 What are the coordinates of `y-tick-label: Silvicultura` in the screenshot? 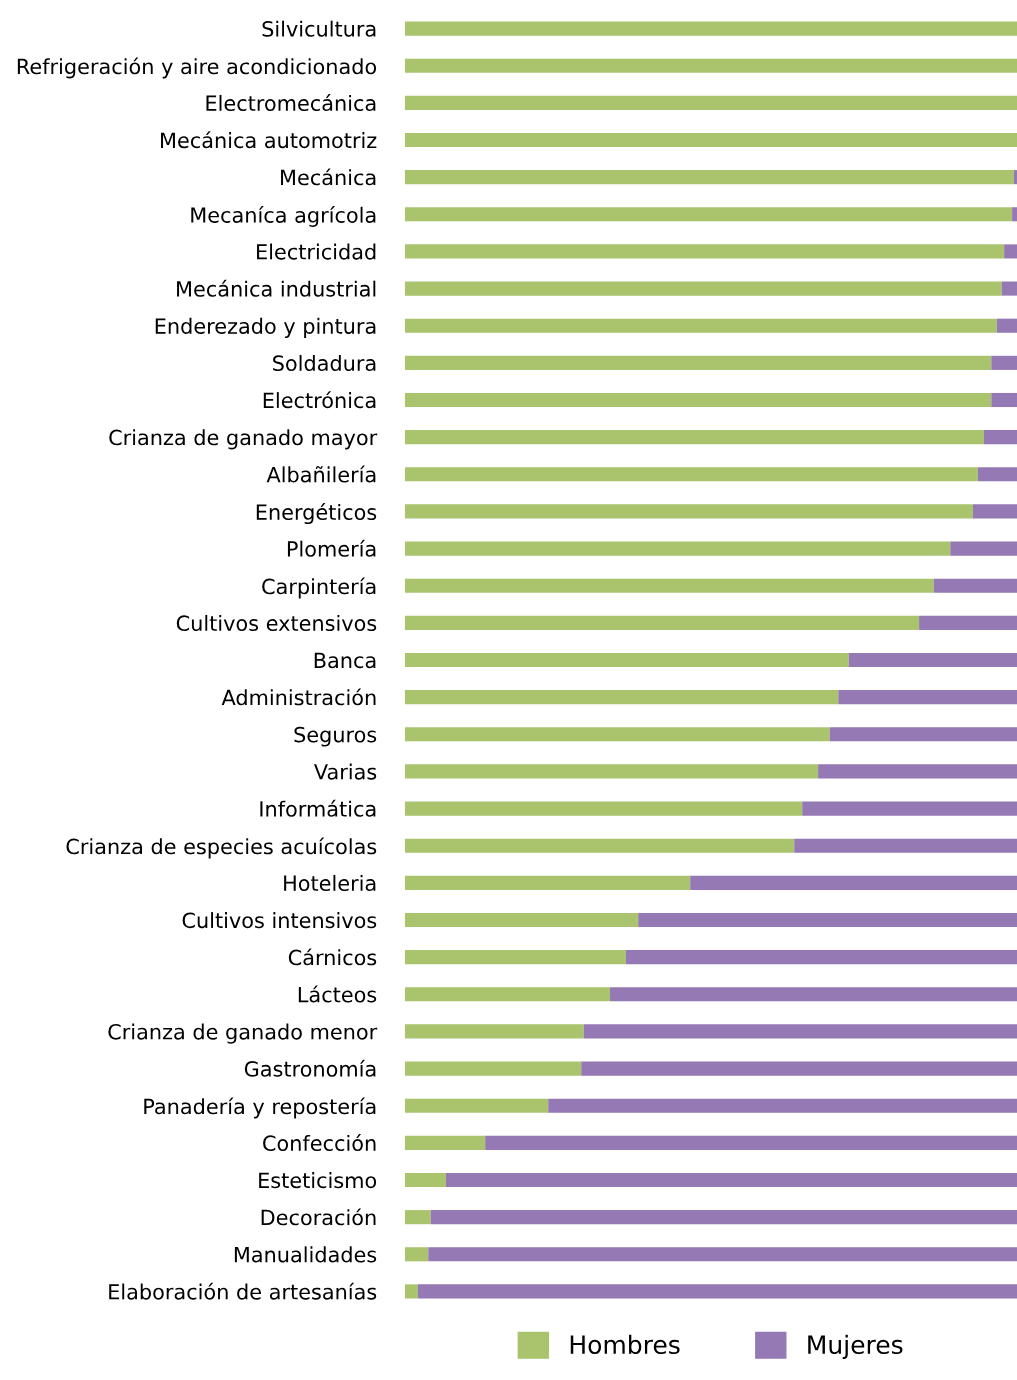 It's located at (319, 28).